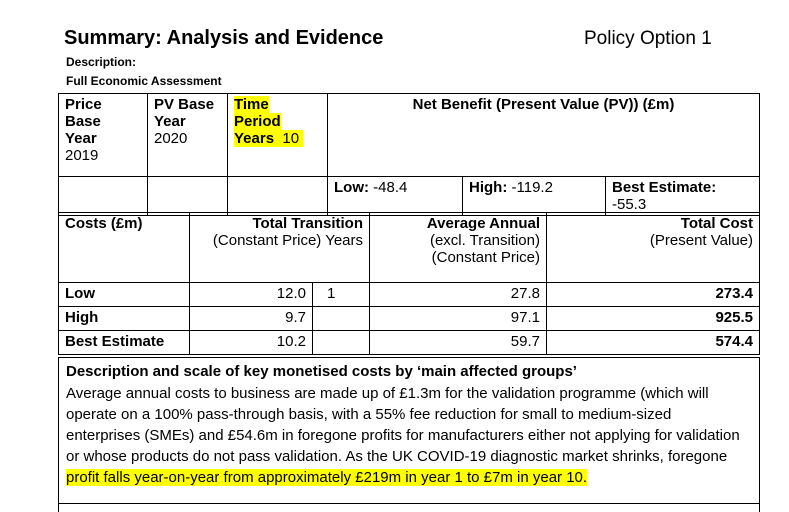 Image resolution: width=789 pixels, height=512 pixels. Describe the element at coordinates (701, 240) in the screenshot. I see `total-header-line2: (Present Value)` at that location.